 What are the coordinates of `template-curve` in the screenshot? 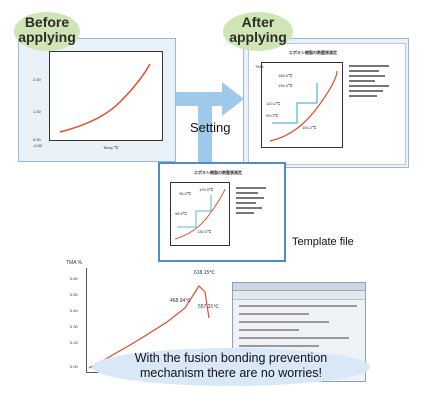 It's located at (200, 214).